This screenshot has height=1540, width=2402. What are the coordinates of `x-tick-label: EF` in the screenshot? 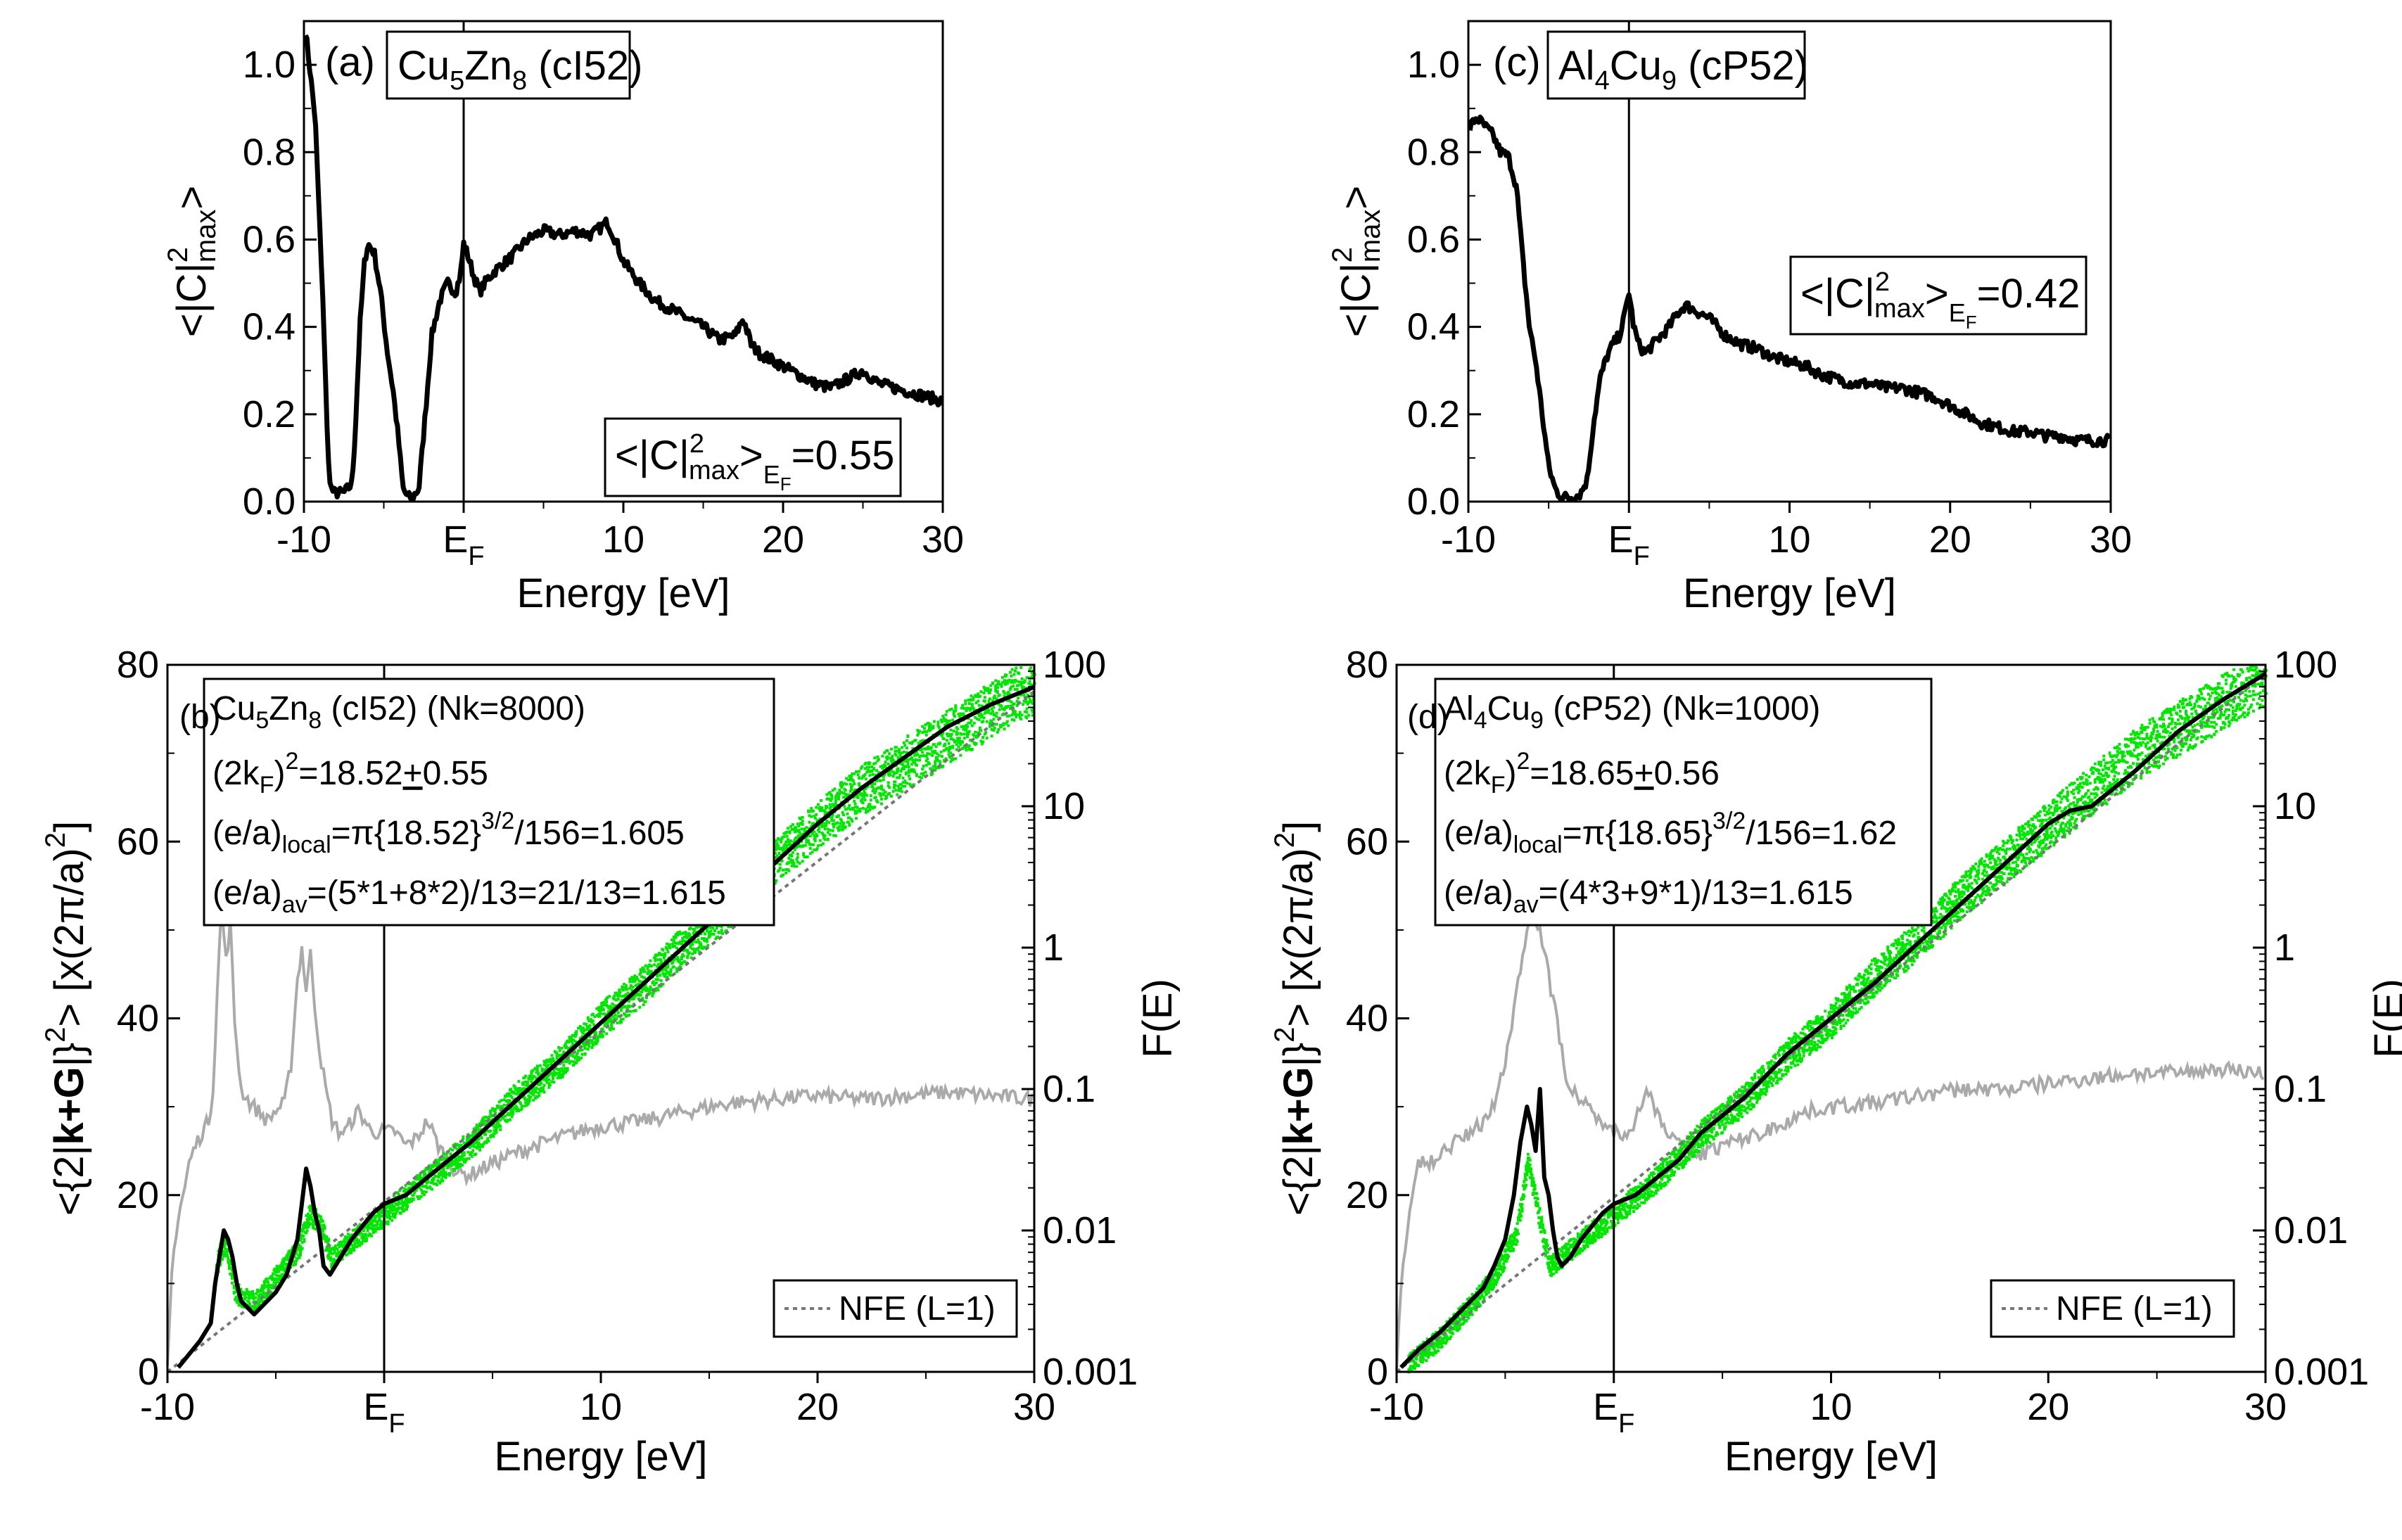 It's located at (1613, 1412).